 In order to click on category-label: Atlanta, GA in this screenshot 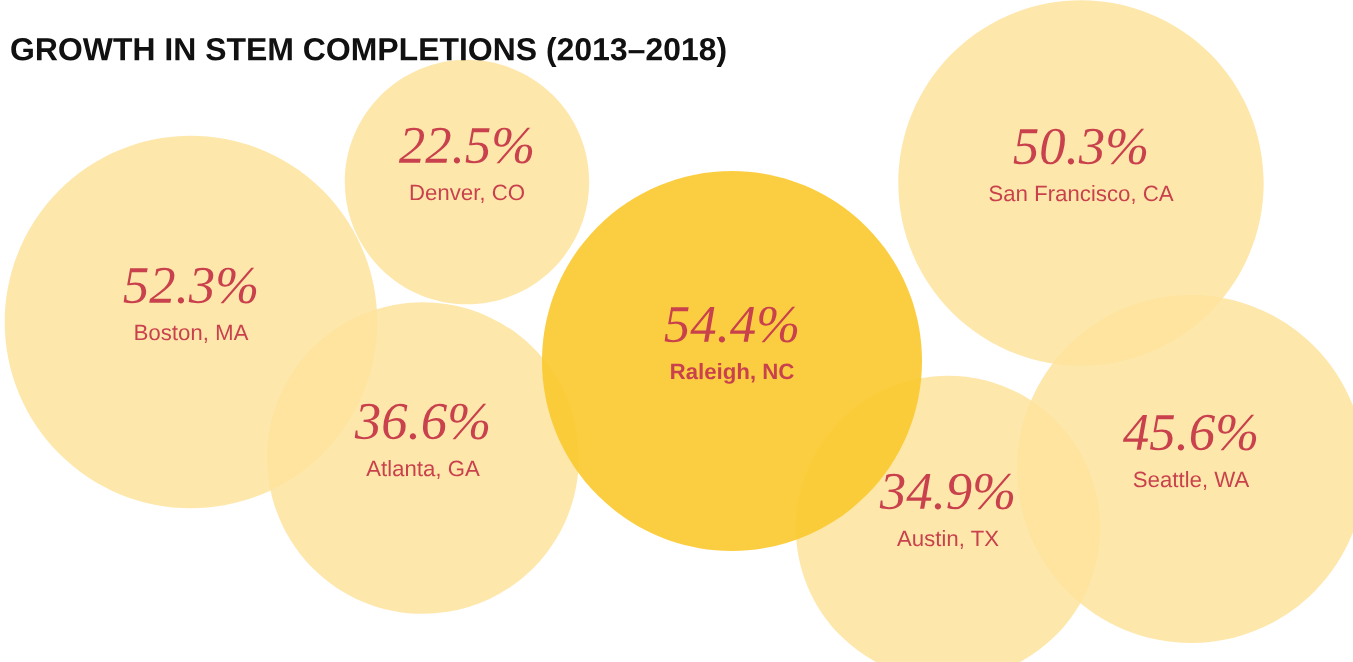, I will do `click(423, 469)`.